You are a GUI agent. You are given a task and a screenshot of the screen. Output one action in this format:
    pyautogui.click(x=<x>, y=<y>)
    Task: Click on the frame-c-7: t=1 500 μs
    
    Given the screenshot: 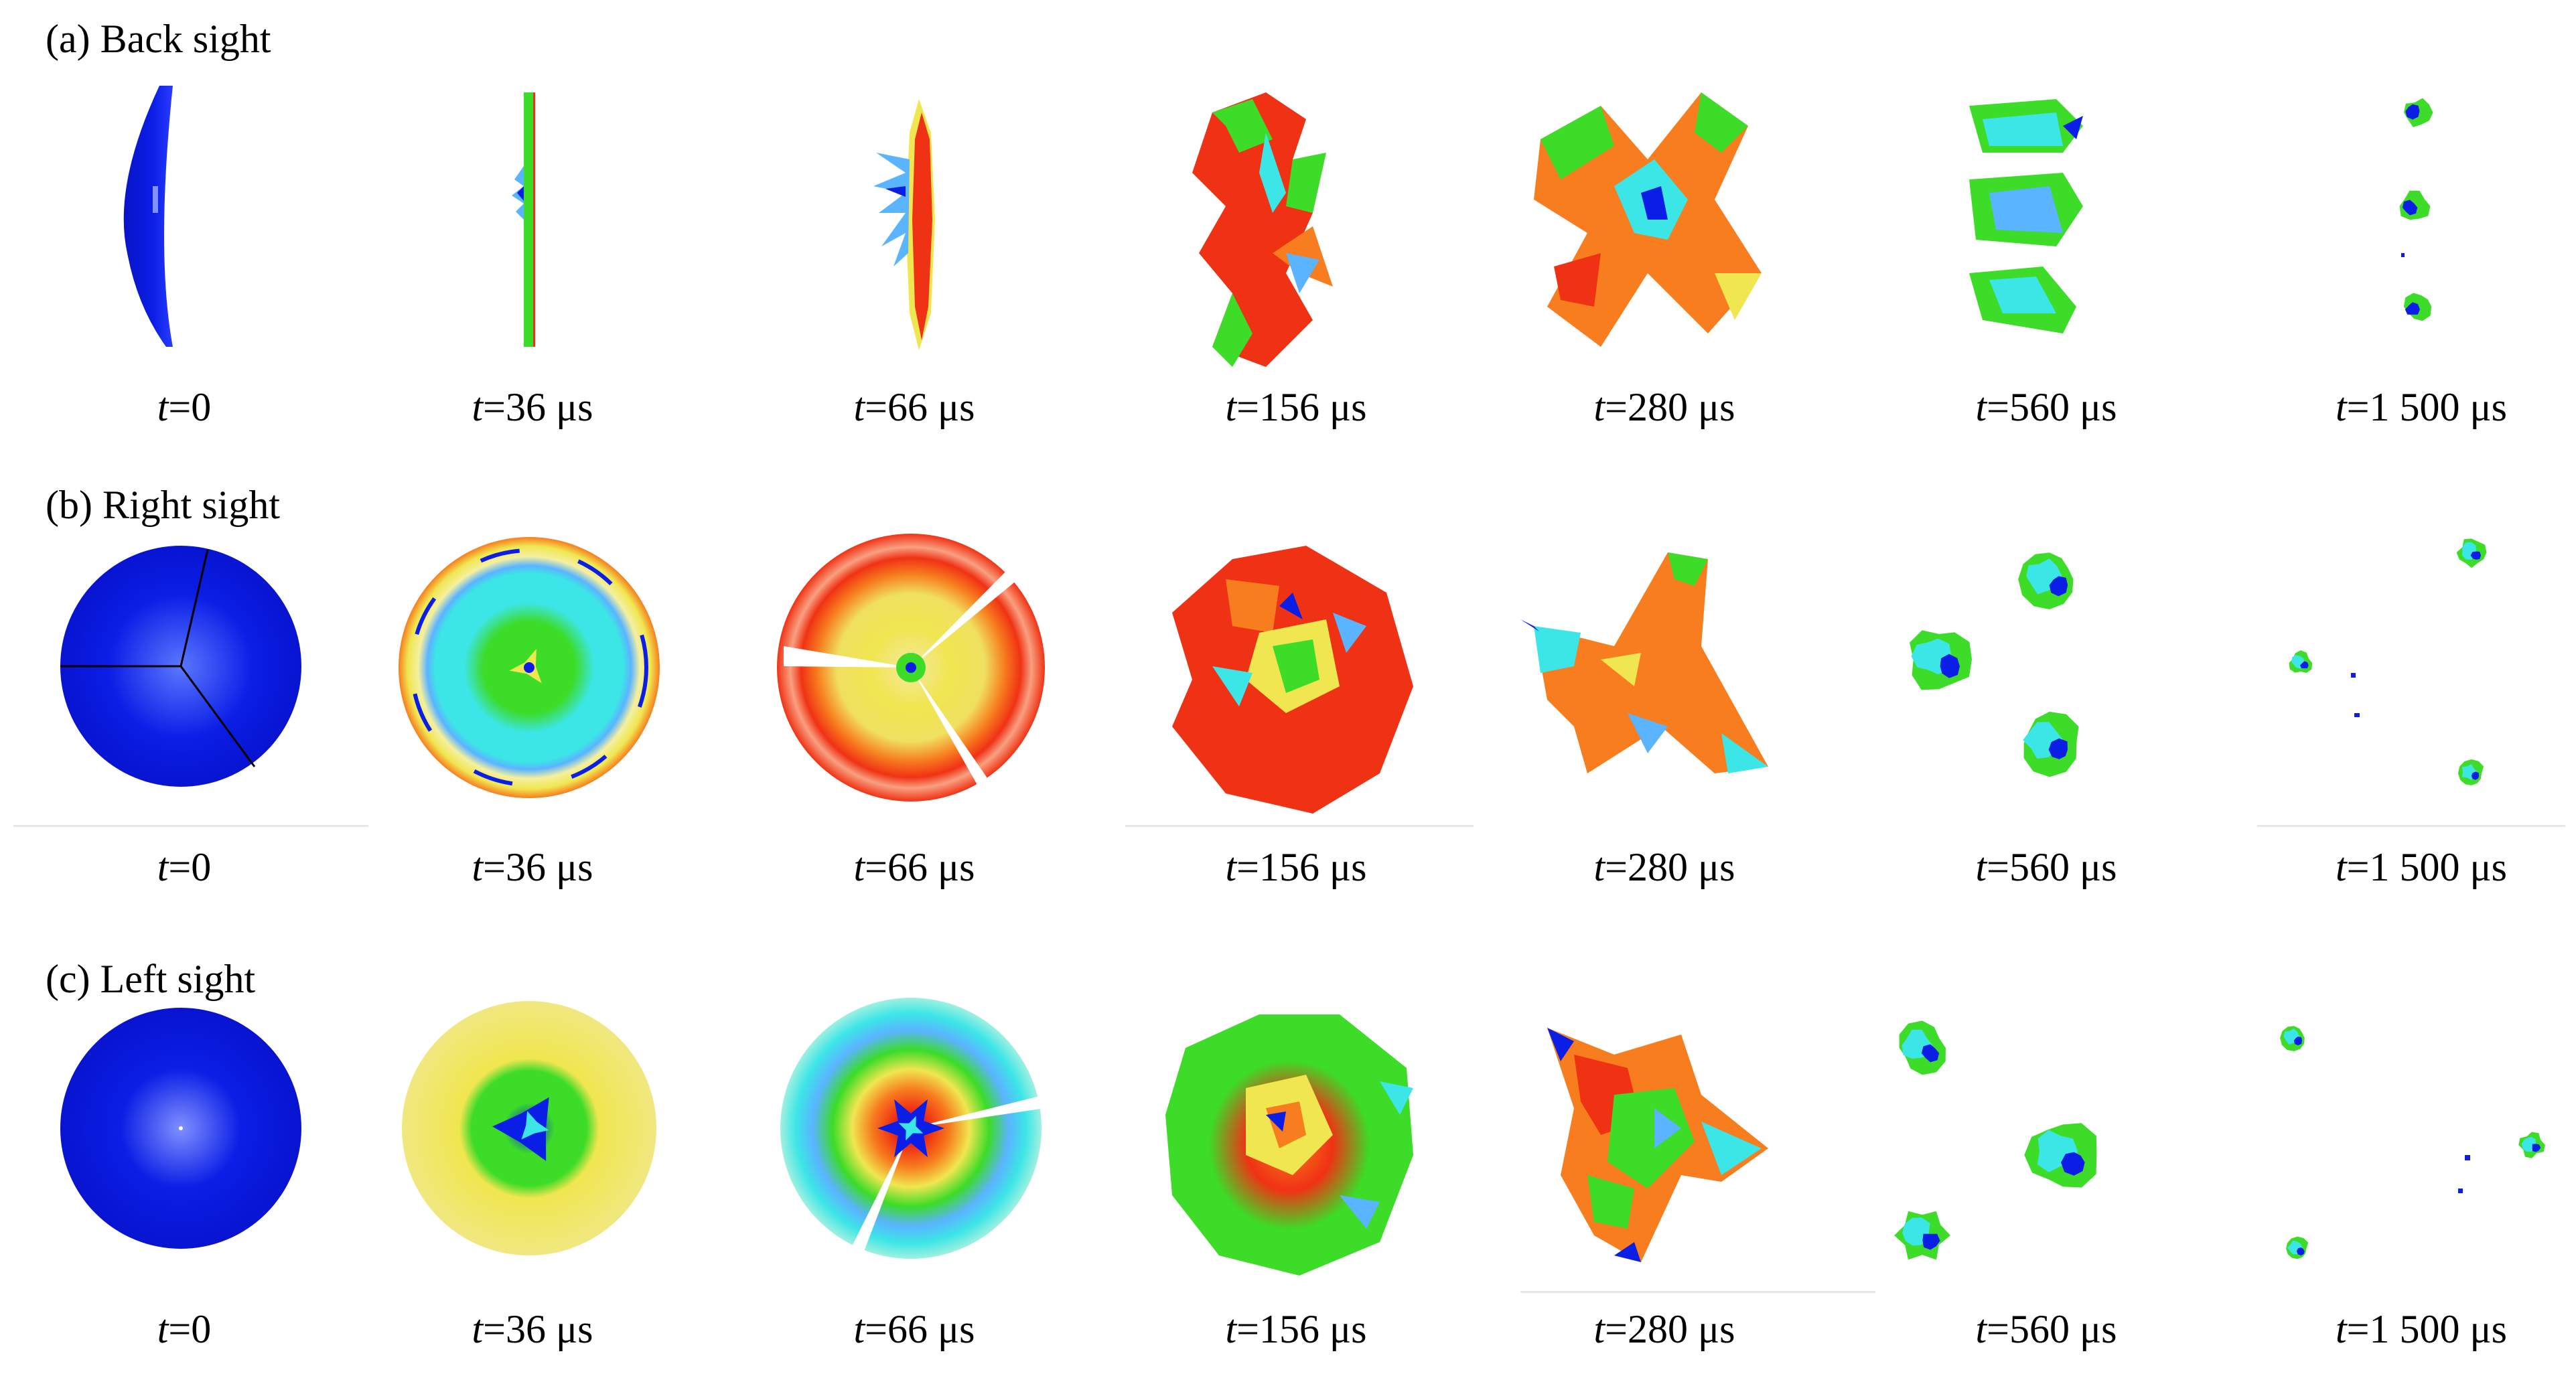 What is the action you would take?
    pyautogui.click(x=2406, y=1175)
    